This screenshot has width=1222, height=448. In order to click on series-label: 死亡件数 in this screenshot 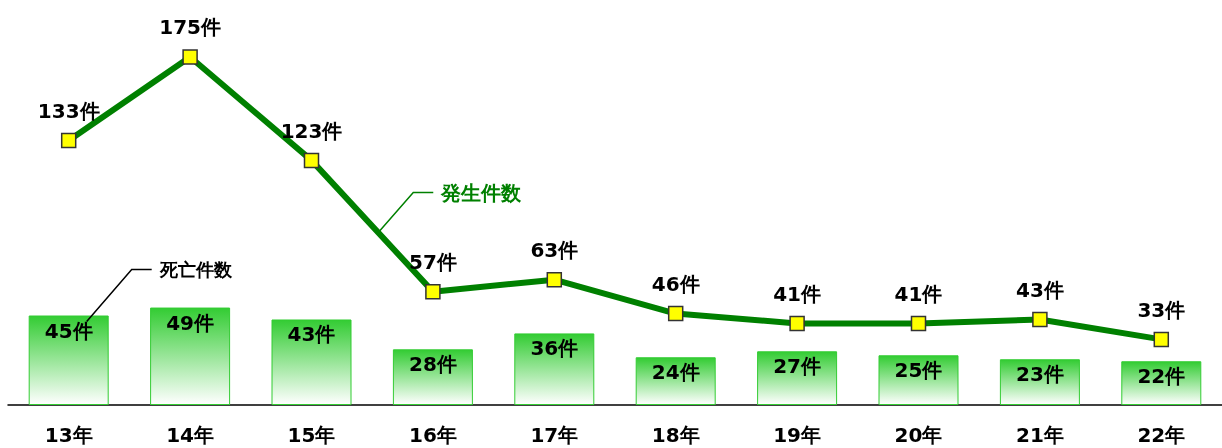, I will do `click(195, 270)`.